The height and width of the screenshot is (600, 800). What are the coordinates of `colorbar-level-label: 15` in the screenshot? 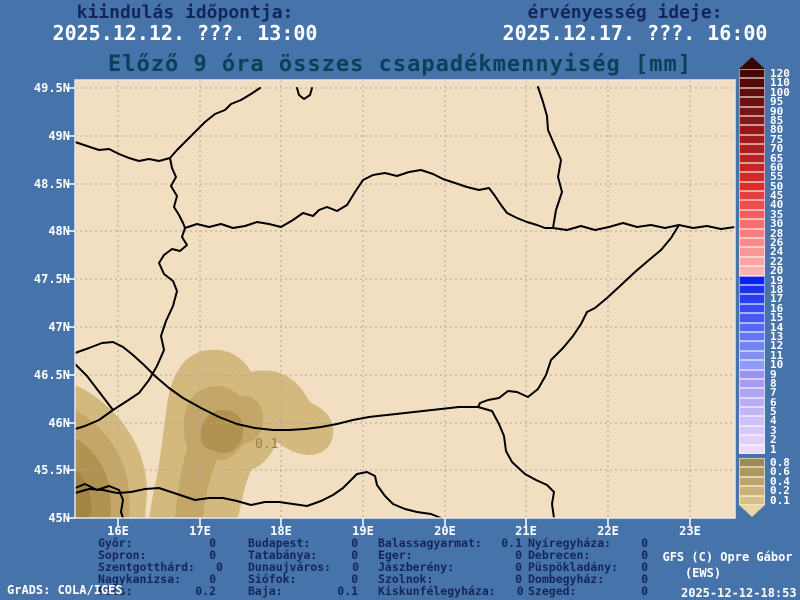 It's located at (777, 318).